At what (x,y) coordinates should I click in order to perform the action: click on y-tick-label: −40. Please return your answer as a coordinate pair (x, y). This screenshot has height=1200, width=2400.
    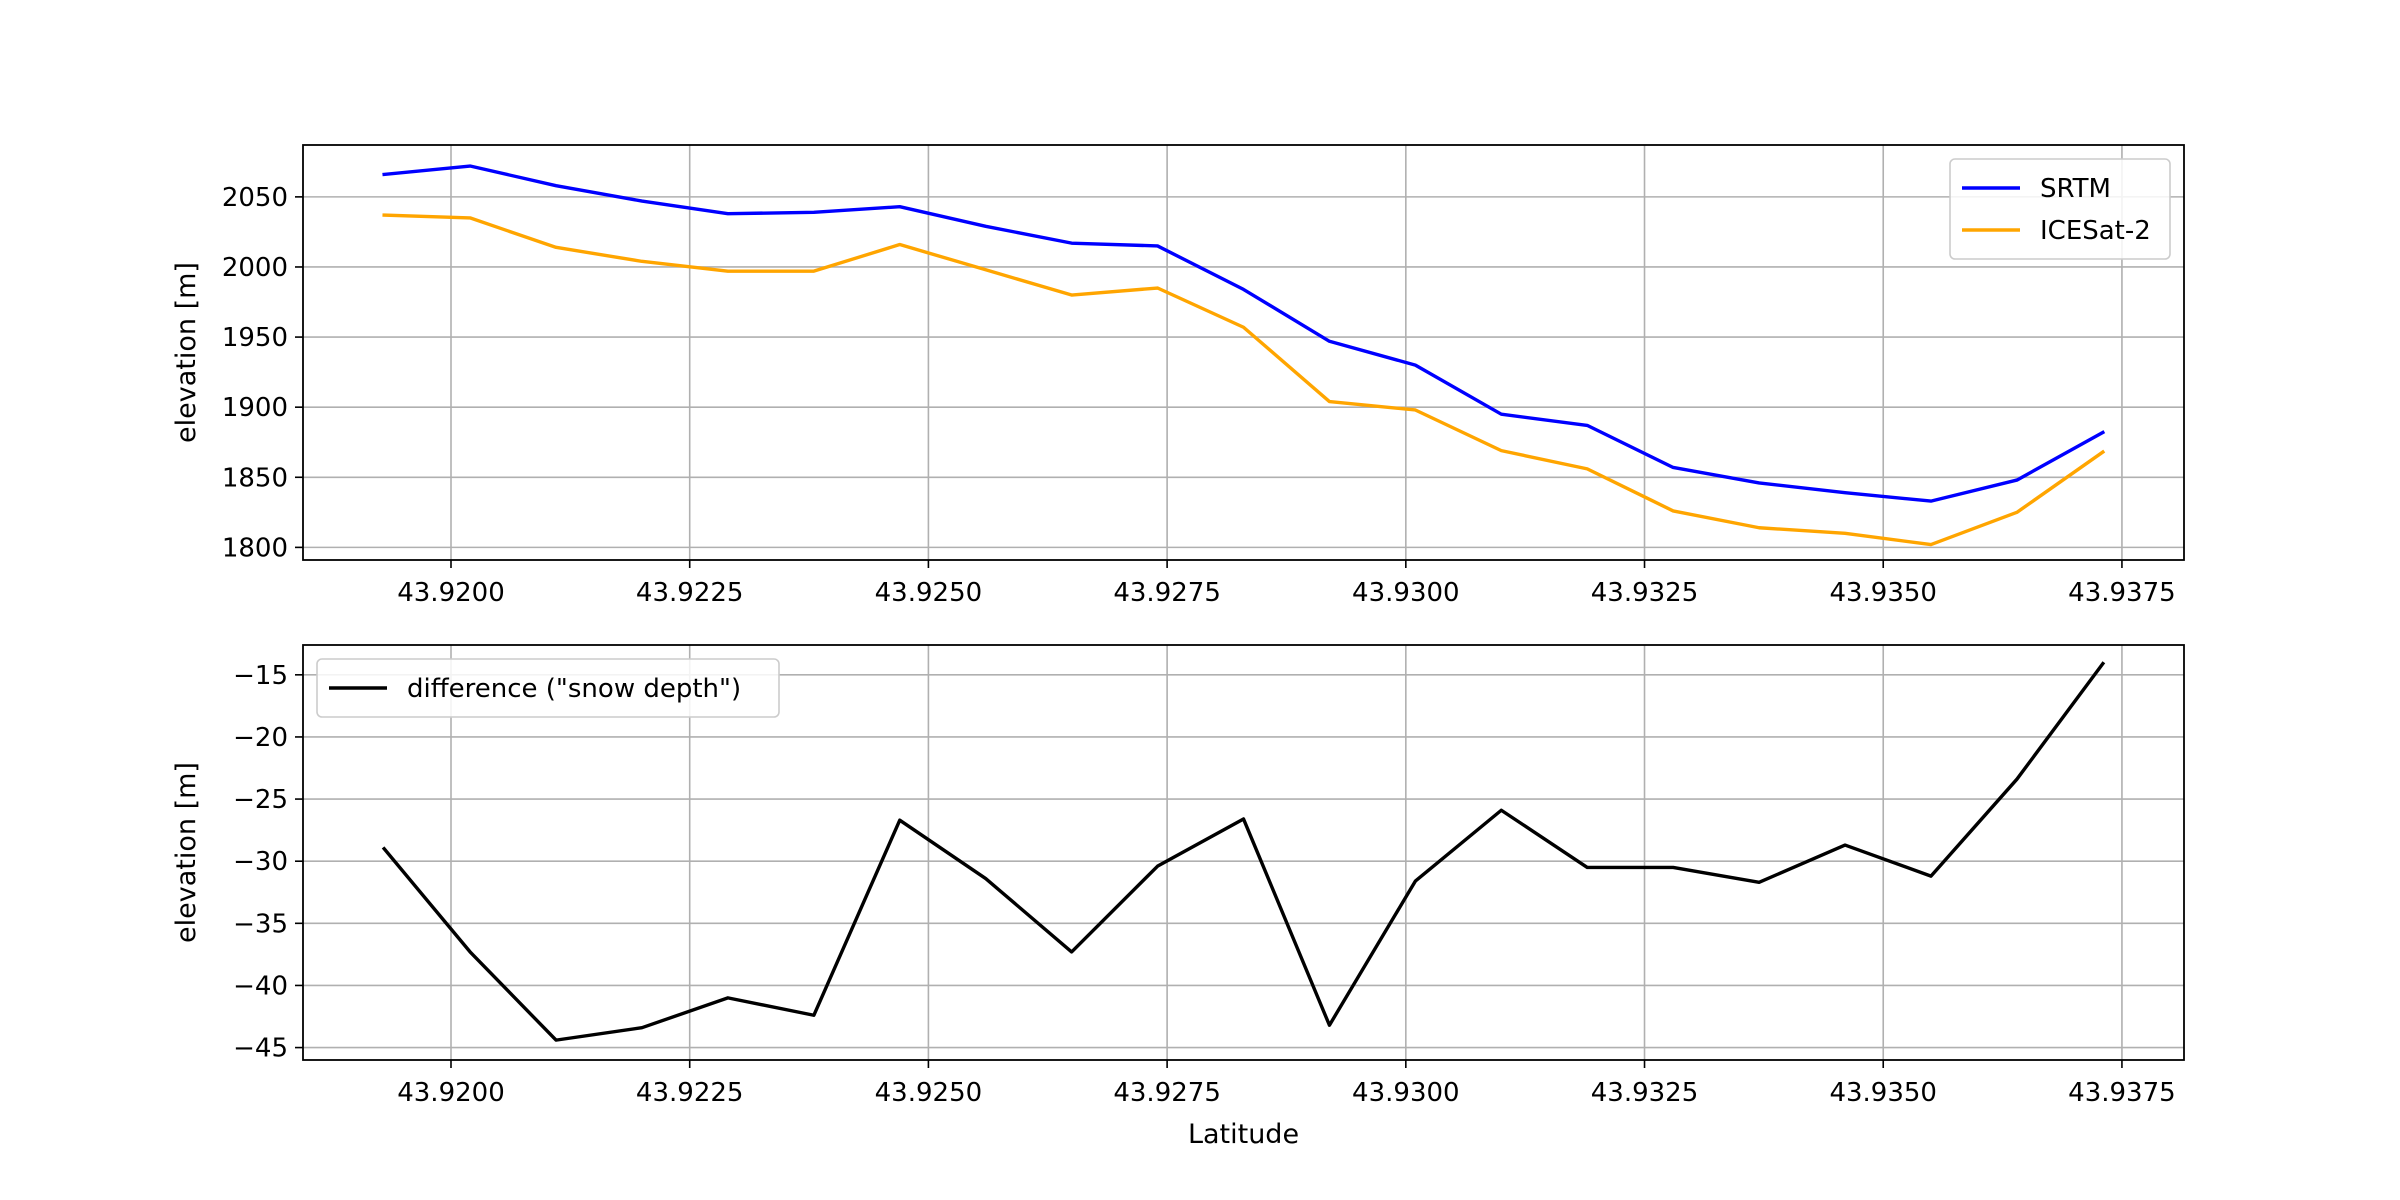
    Looking at the image, I should click on (260, 986).